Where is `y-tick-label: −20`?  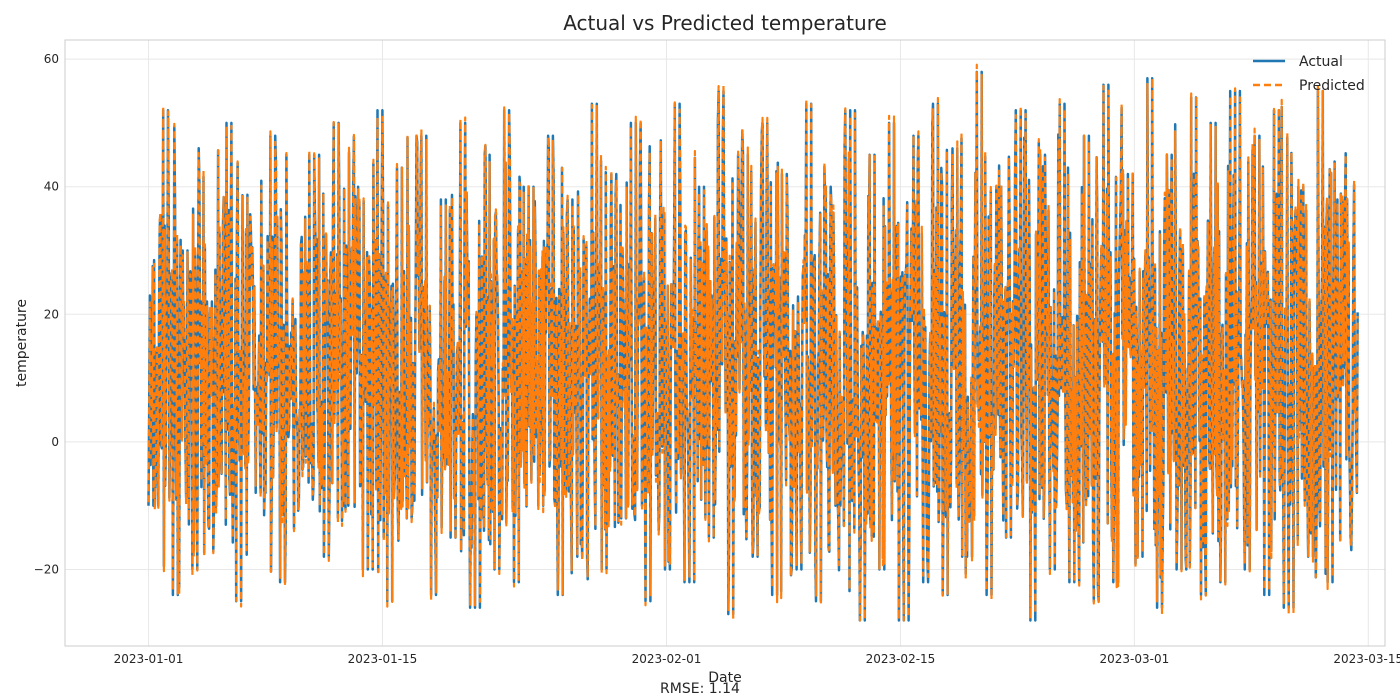
y-tick-label: −20 is located at coordinates (46, 569).